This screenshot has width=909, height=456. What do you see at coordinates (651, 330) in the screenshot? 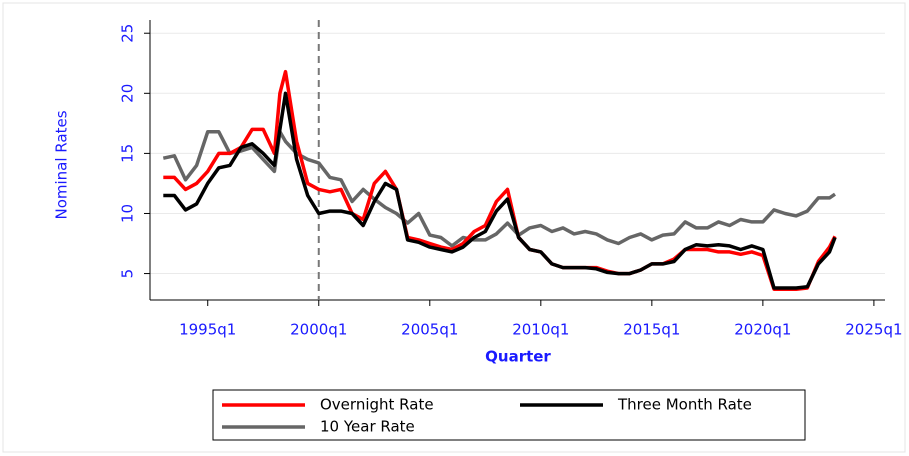
I see `x-tick-label: 2015q1` at bounding box center [651, 330].